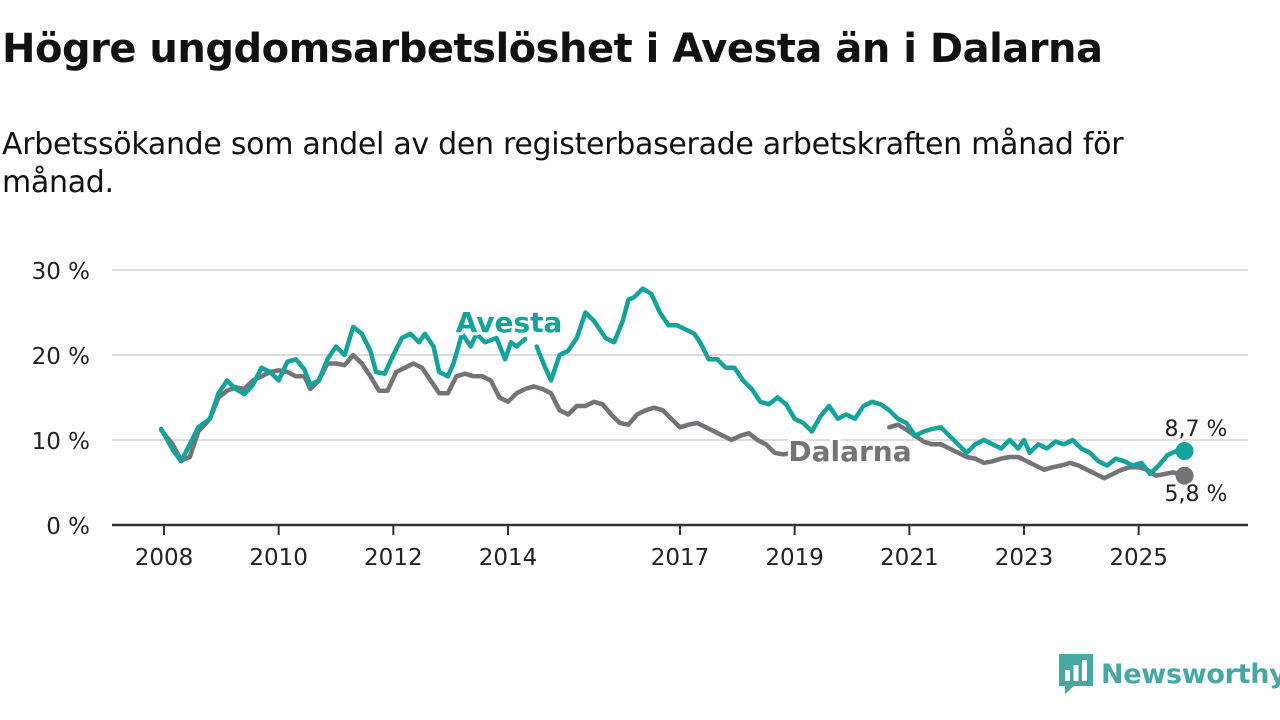  Describe the element at coordinates (1184, 475) in the screenshot. I see `end-point-dalarna` at that location.